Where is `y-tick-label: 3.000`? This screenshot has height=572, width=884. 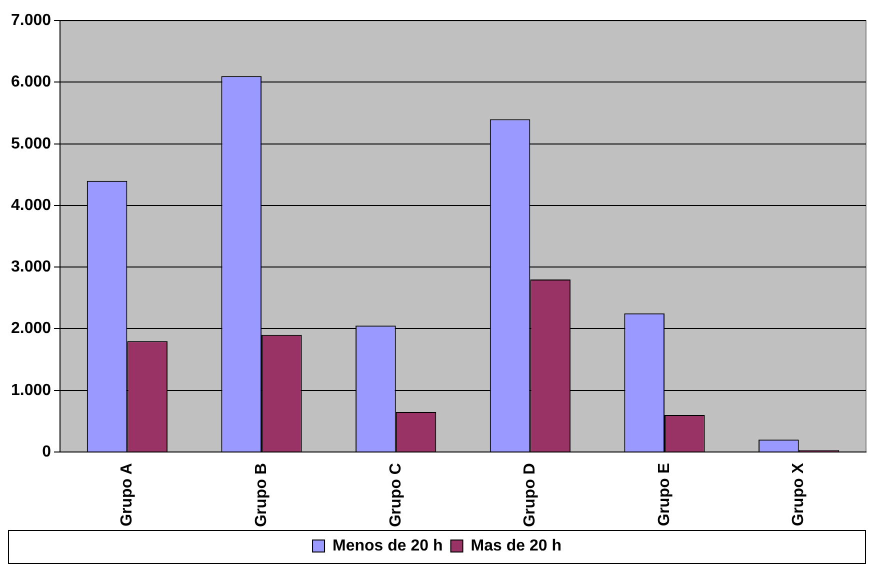
y-tick-label: 3.000 is located at coordinates (31, 267).